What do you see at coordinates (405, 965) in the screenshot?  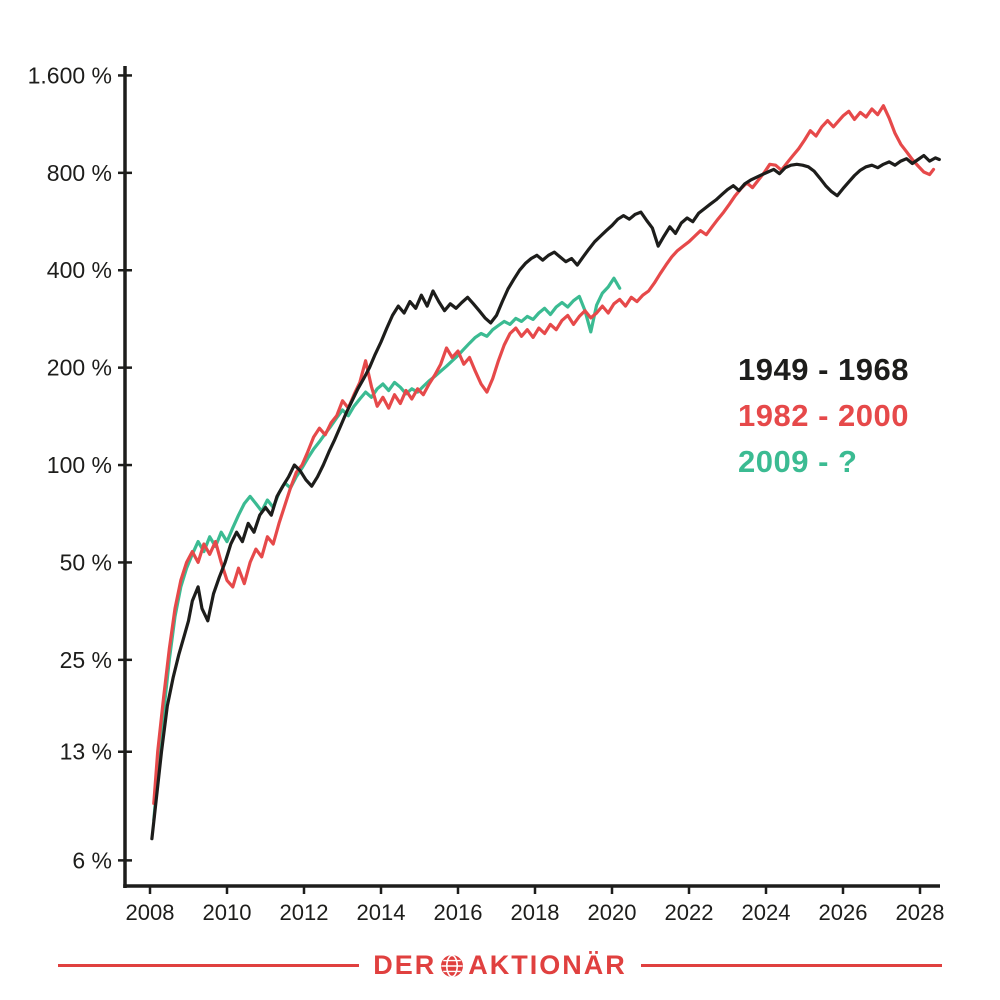 I see `brand-text-der: DER` at bounding box center [405, 965].